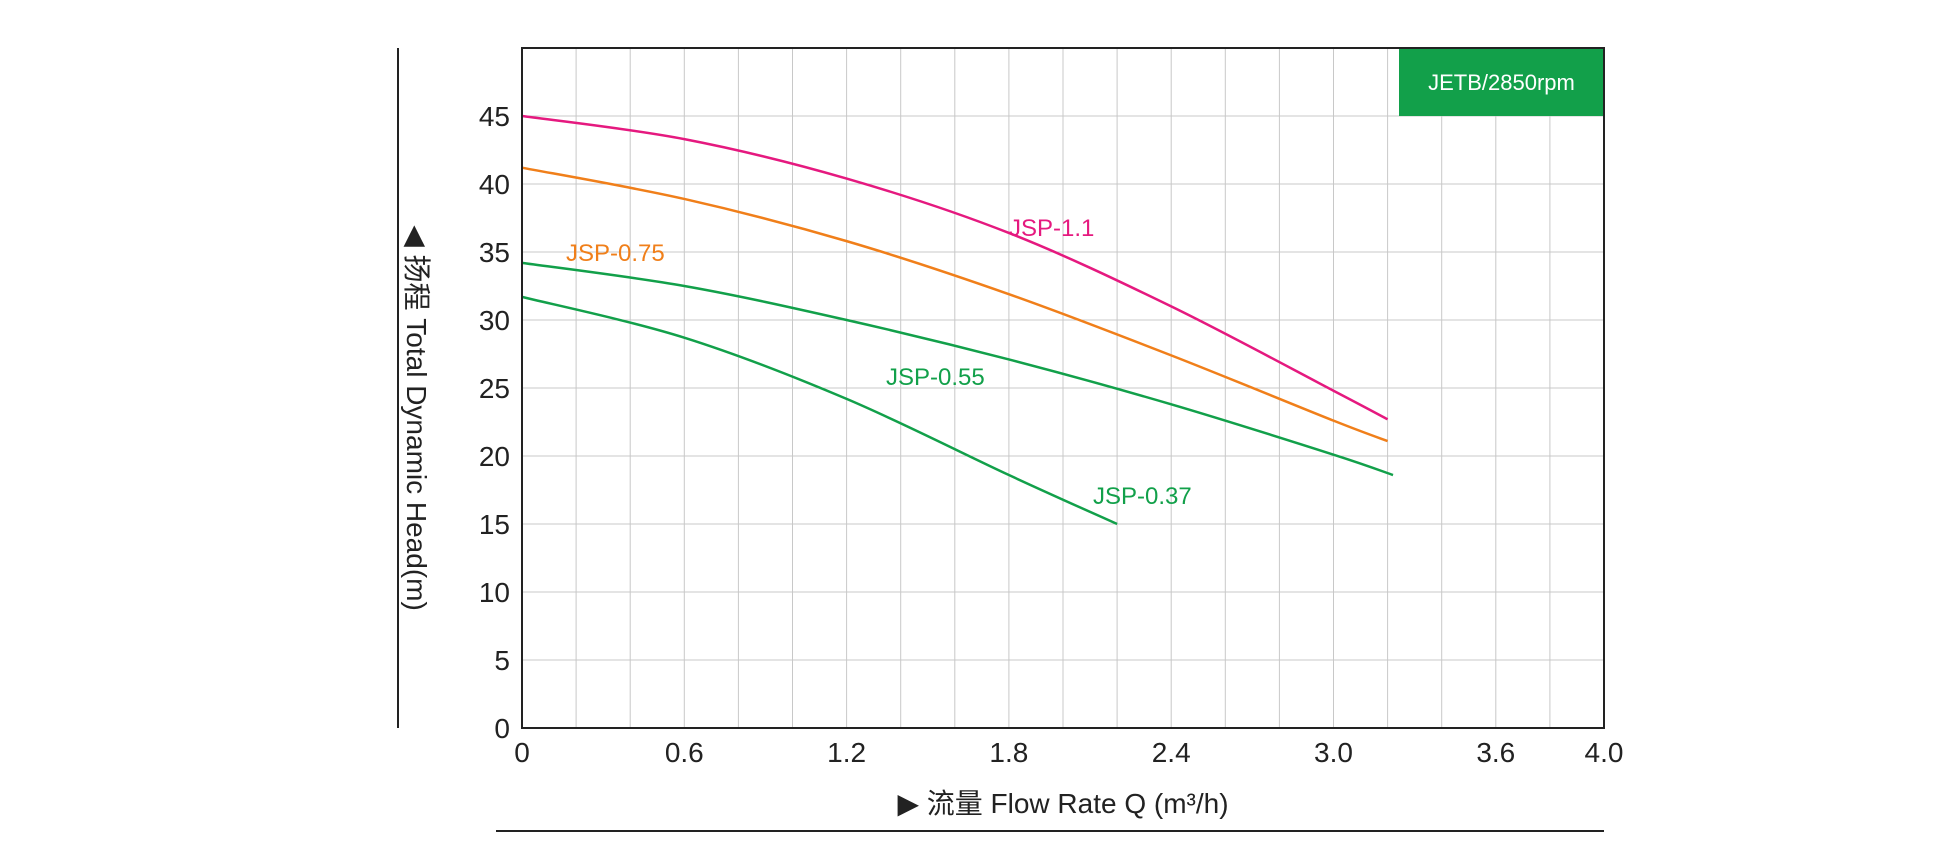 This screenshot has width=1952, height=866. What do you see at coordinates (1068, 752) in the screenshot?
I see `x-tick-labels: 0 0.6 1.2 1.8 2.4 3.0 3.6 4.0` at bounding box center [1068, 752].